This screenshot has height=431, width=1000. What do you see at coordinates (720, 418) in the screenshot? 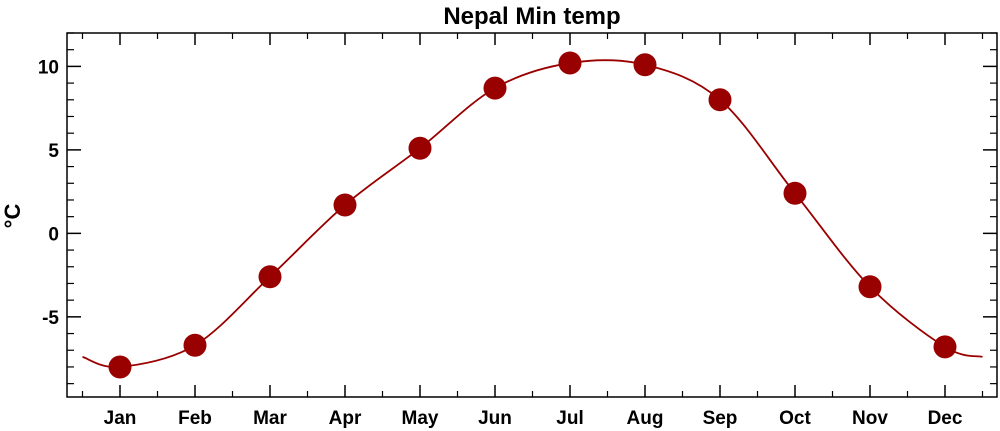
I see `x-tick-label: Sep` at bounding box center [720, 418].